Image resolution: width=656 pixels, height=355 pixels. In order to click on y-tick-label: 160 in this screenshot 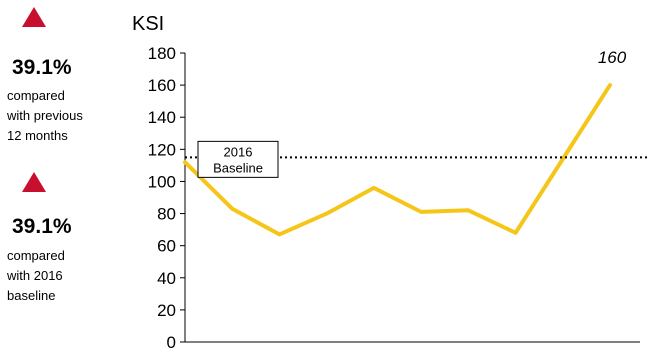, I will do `click(162, 85)`.